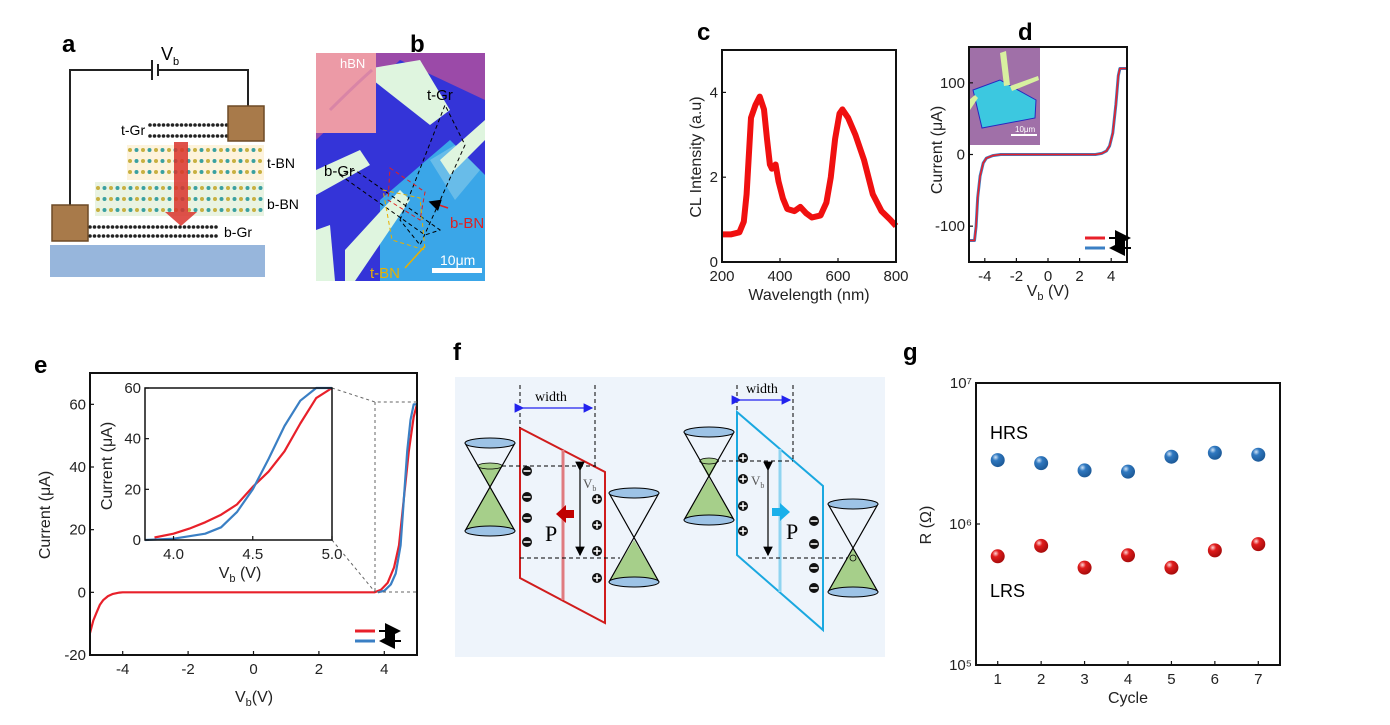 The width and height of the screenshot is (1390, 725). Describe the element at coordinates (457, 270) in the screenshot. I see `scale-bar` at that location.